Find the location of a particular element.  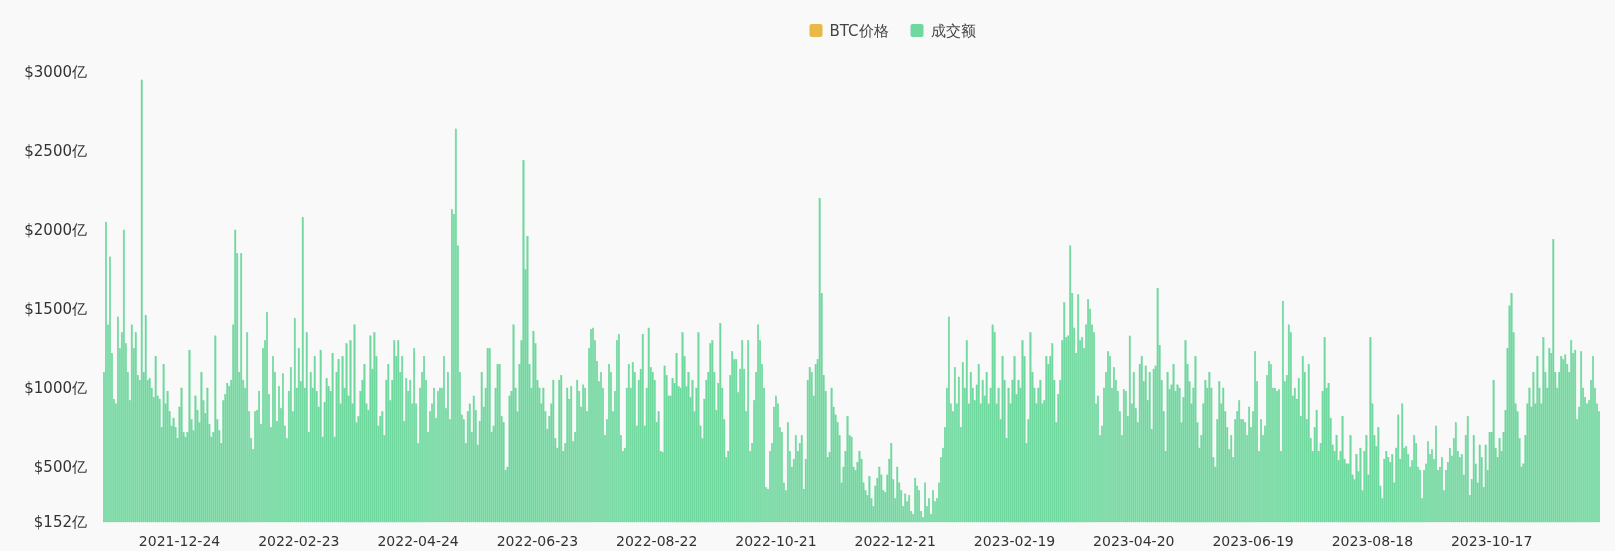

legend-label: 成交额 is located at coordinates (953, 31).